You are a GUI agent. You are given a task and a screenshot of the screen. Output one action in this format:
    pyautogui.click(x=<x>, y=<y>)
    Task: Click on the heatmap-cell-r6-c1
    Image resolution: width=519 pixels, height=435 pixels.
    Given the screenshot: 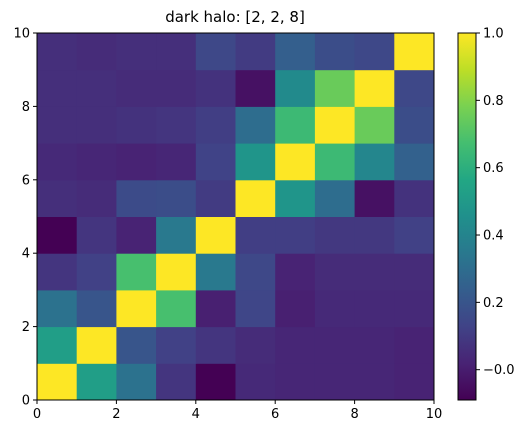 What is the action you would take?
    pyautogui.click(x=96, y=162)
    